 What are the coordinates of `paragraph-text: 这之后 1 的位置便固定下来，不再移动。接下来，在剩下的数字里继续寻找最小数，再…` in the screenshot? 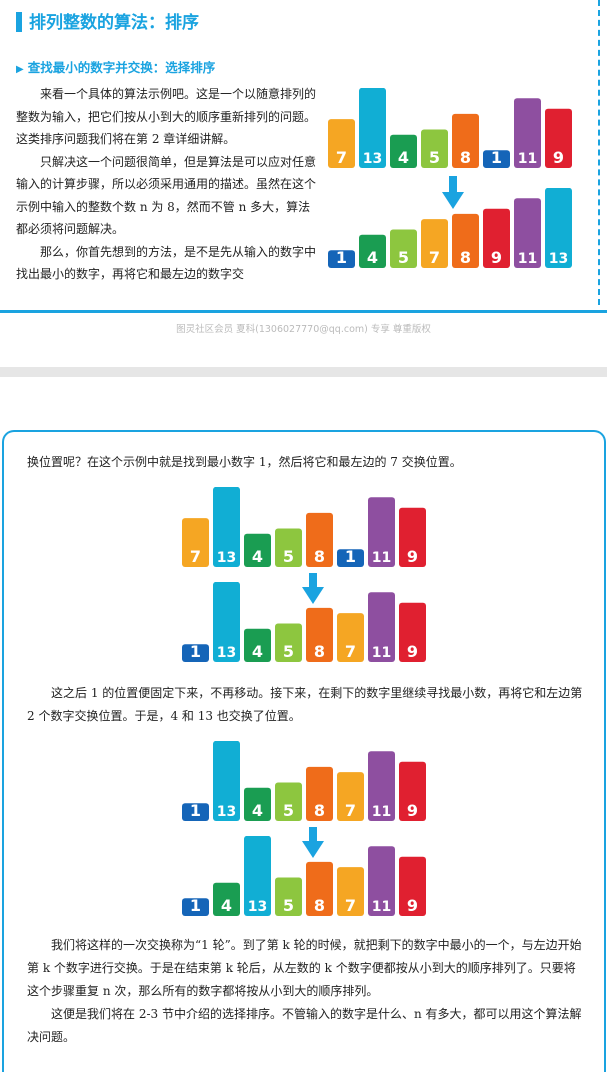 It's located at (305, 704).